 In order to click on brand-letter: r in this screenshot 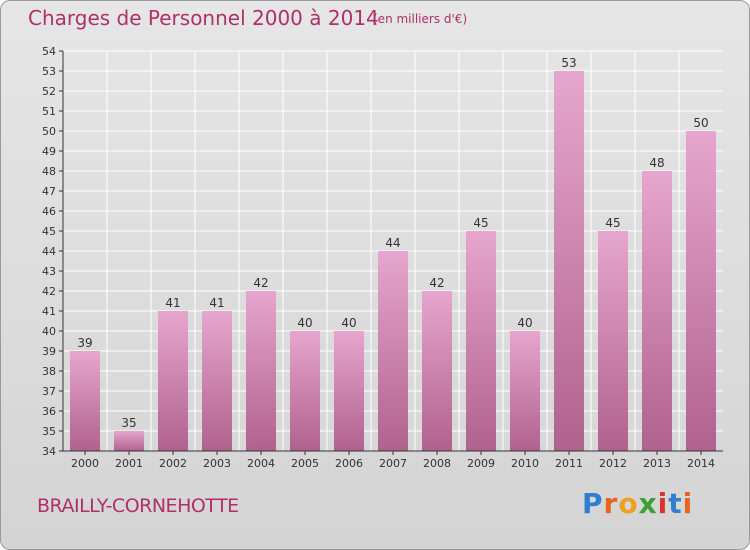, I will do `click(611, 503)`.